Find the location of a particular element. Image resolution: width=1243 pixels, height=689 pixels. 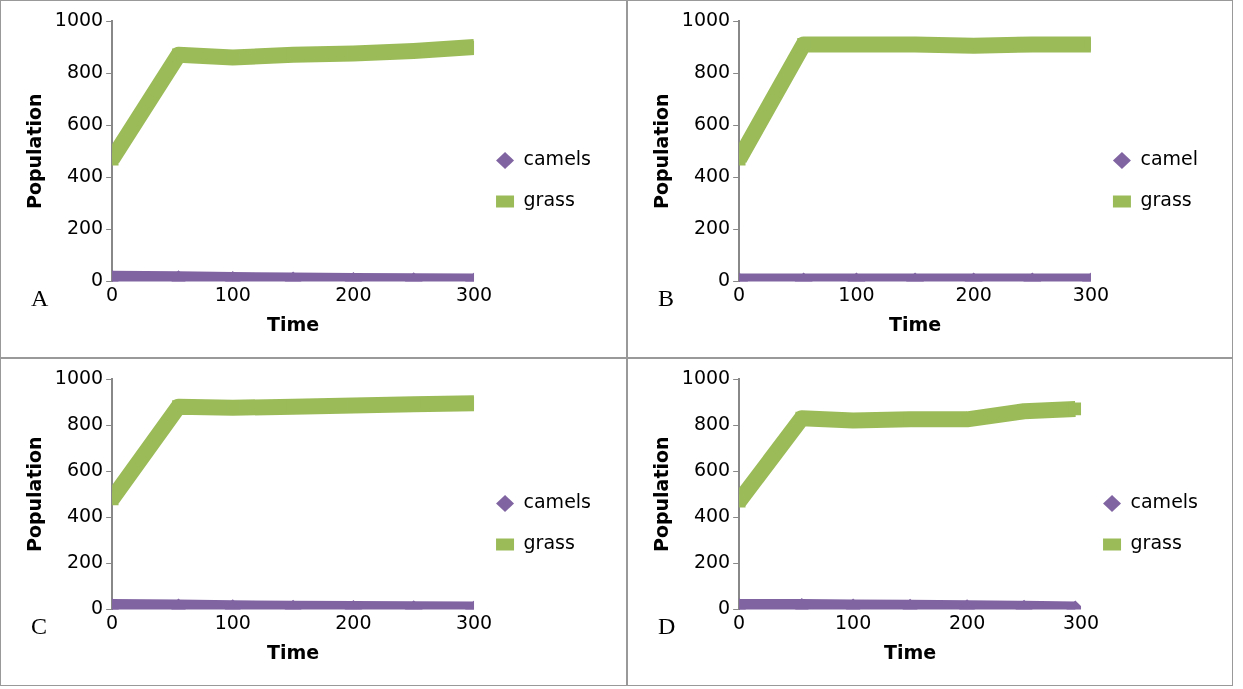

text: D is located at coordinates (667, 626).